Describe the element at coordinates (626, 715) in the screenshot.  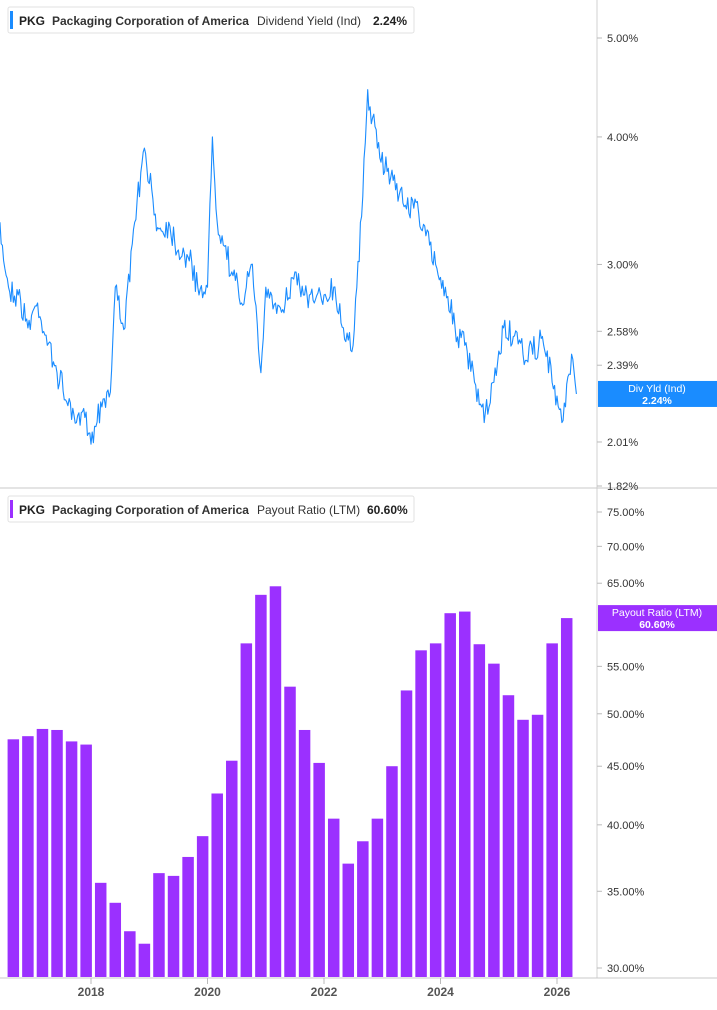
I see `y-tick-label: 50.00%` at that location.